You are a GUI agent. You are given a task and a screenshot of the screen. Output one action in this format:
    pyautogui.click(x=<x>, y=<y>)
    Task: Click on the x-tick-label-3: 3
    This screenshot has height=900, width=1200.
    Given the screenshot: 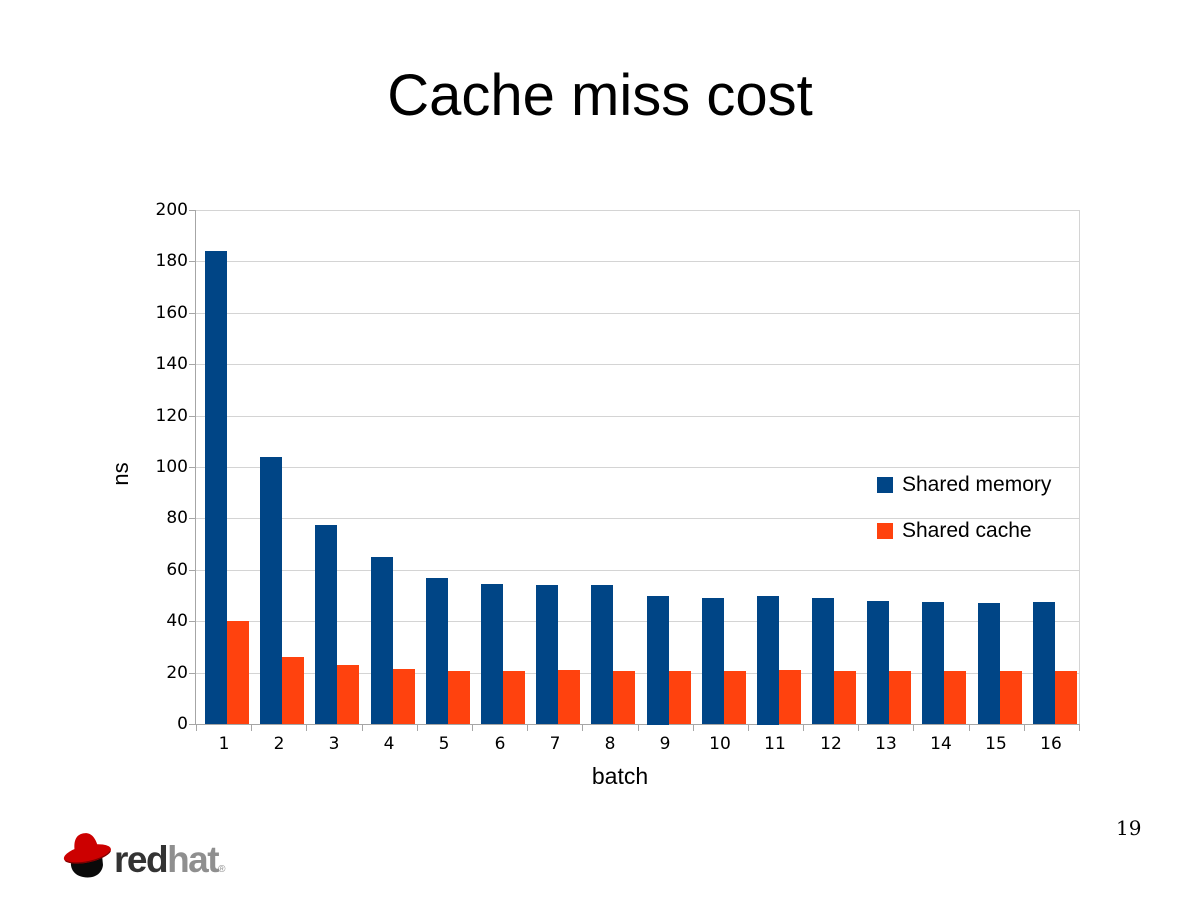 What is the action you would take?
    pyautogui.click(x=334, y=744)
    